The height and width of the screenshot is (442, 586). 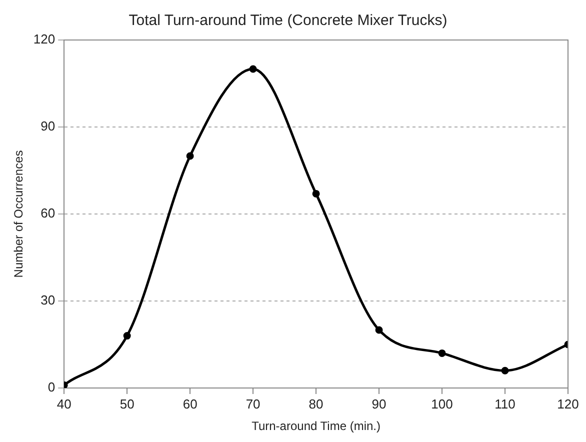 I want to click on y-tick-label: 120, so click(x=44, y=39).